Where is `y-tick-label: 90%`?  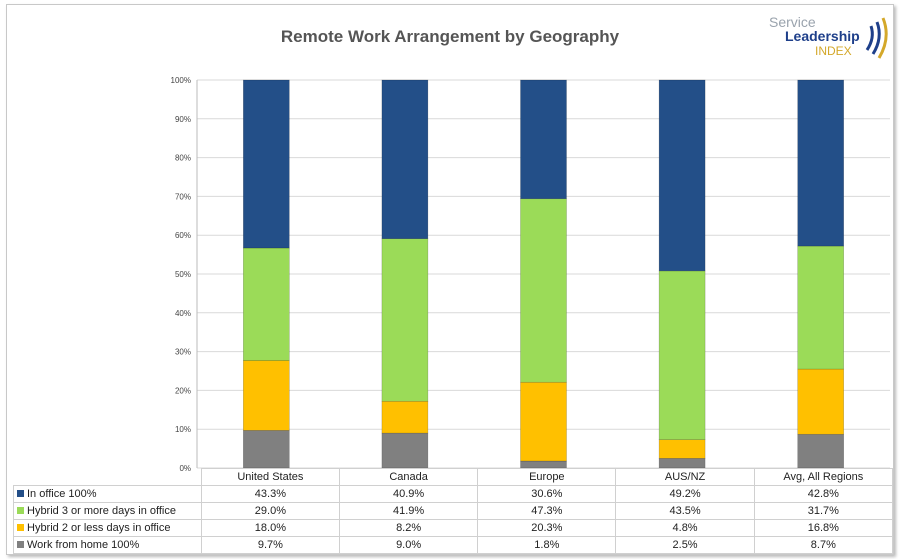 y-tick-label: 90% is located at coordinates (183, 119).